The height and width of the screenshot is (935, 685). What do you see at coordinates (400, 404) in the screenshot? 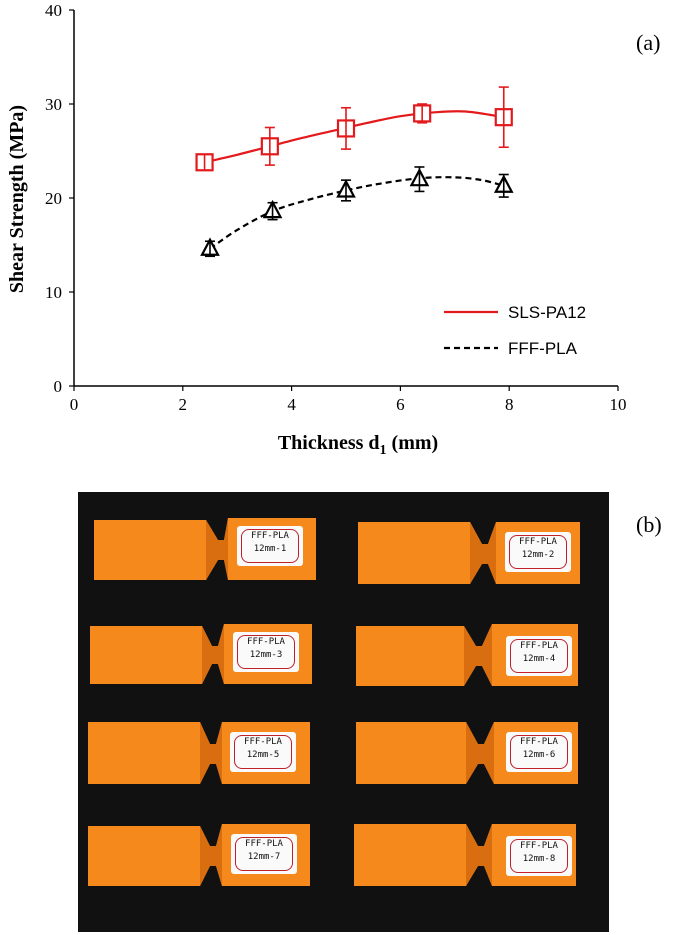
I see `x-tick-label: 6` at bounding box center [400, 404].